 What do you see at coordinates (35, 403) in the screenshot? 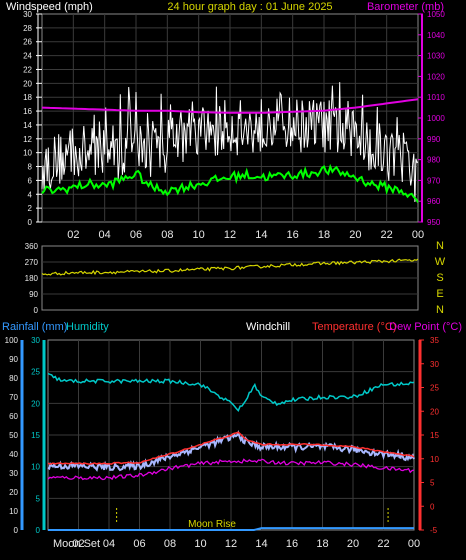
I see `humidity-tick-label: 20` at bounding box center [35, 403].